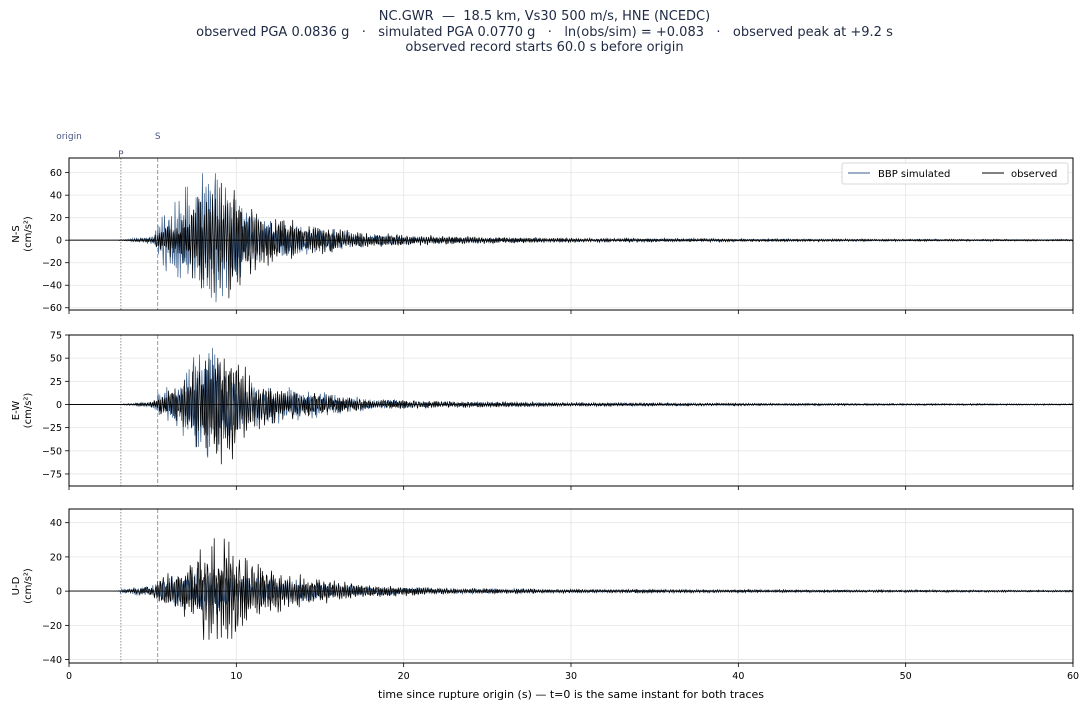 The width and height of the screenshot is (1089, 710). I want to click on p-marker-label: P, so click(121, 155).